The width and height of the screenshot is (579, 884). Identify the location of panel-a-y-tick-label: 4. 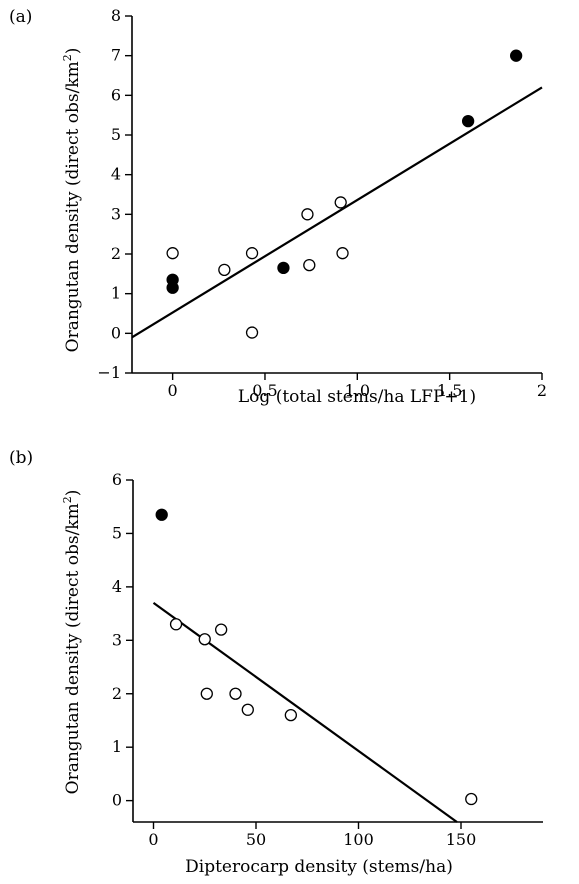
(116, 174).